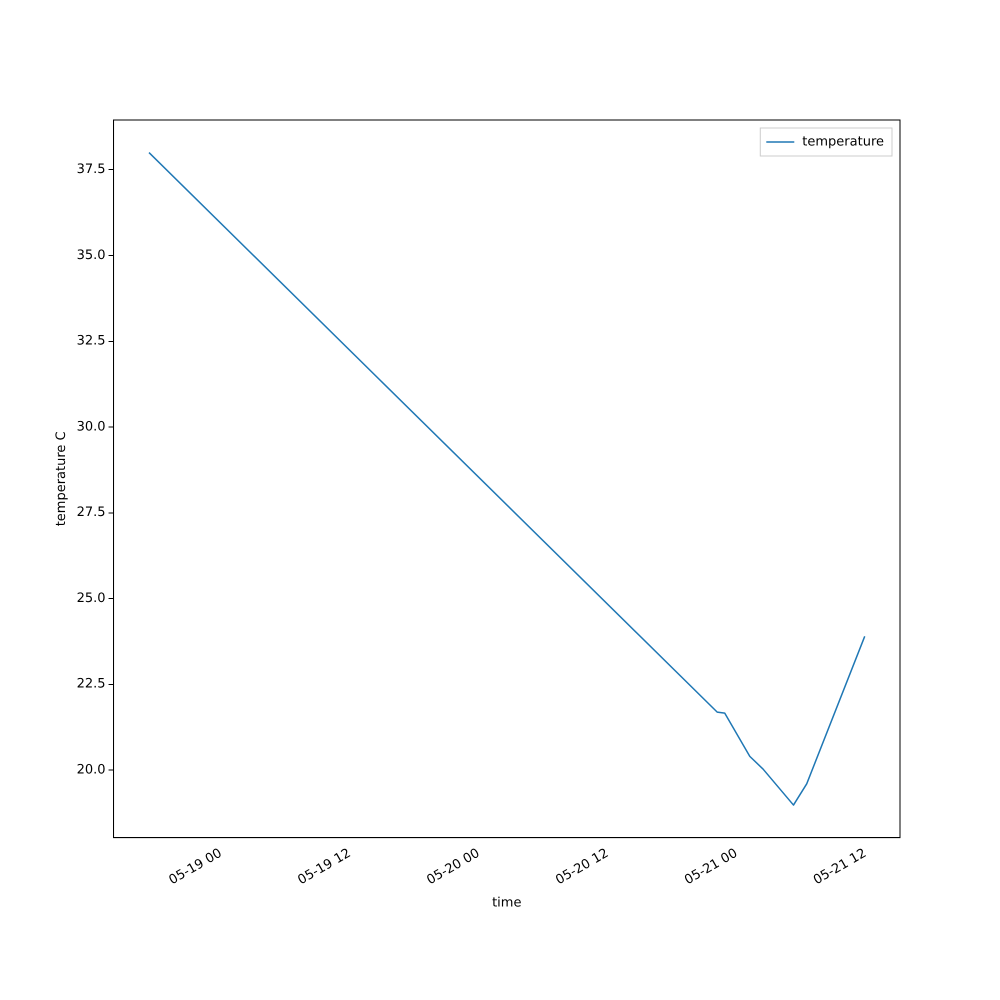 Image resolution: width=1000 pixels, height=1000 pixels. What do you see at coordinates (91, 341) in the screenshot?
I see `y-tick-label: 32.5` at bounding box center [91, 341].